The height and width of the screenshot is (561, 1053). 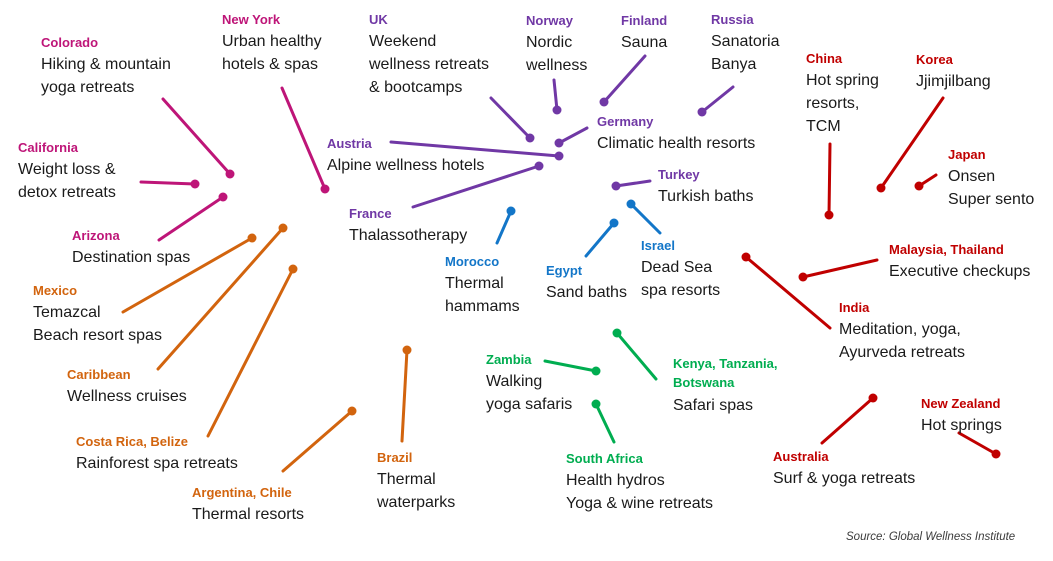 I want to click on region-description: Beach resort spas, so click(x=97, y=335).